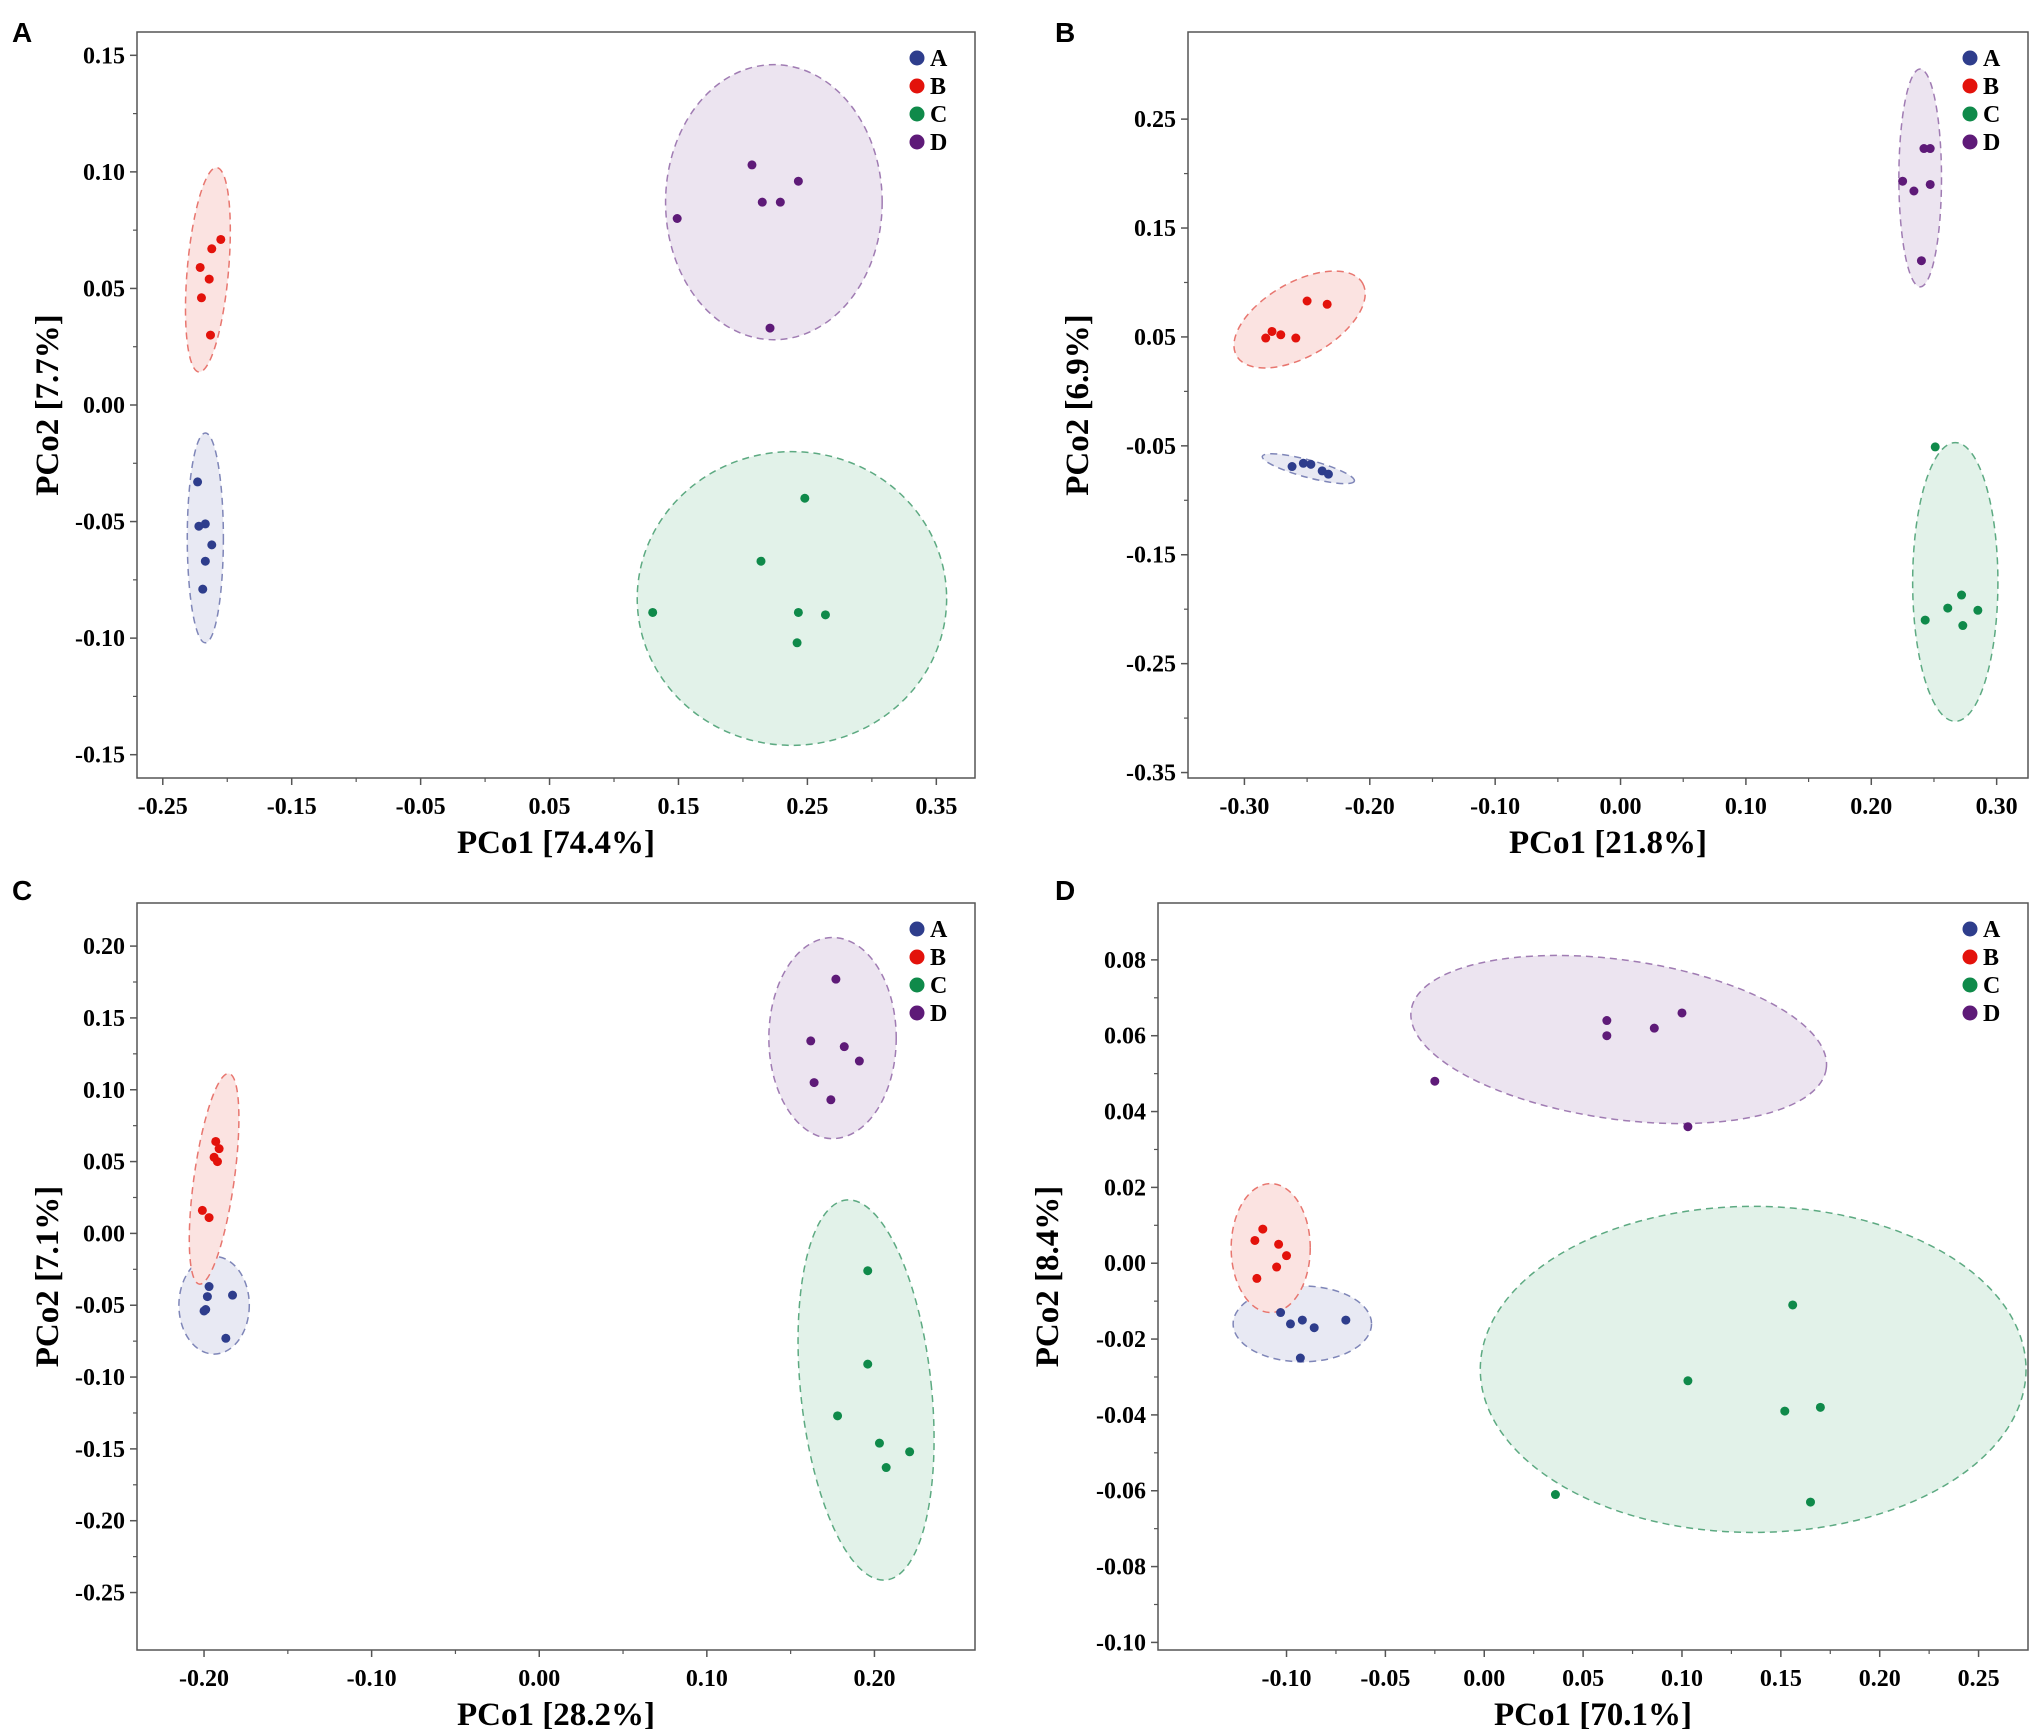  What do you see at coordinates (1753, 1369) in the screenshot?
I see `confidence-ellipse-c` at bounding box center [1753, 1369].